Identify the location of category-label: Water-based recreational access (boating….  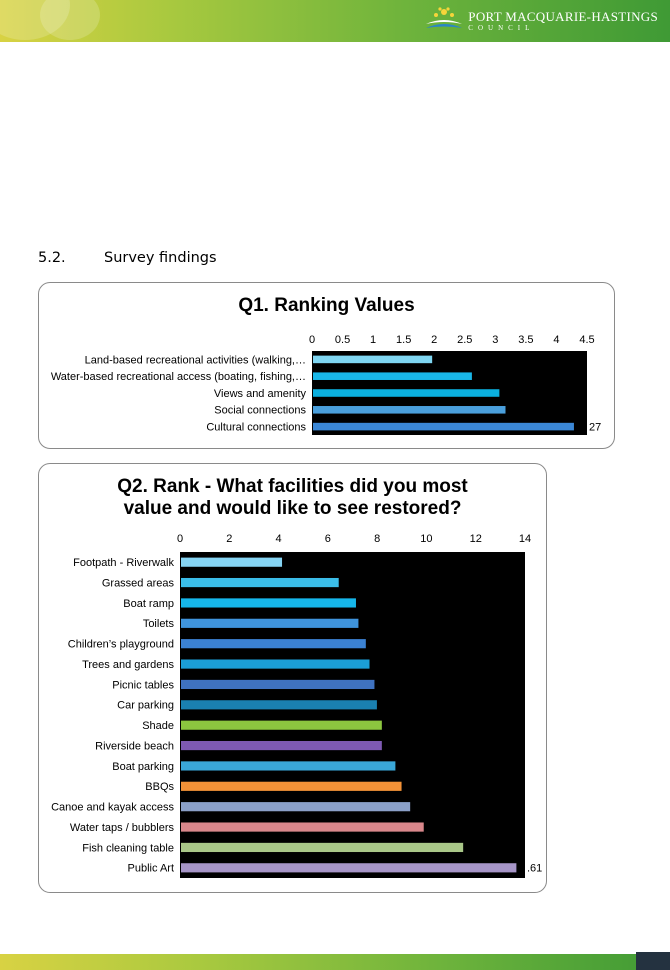
(178, 377).